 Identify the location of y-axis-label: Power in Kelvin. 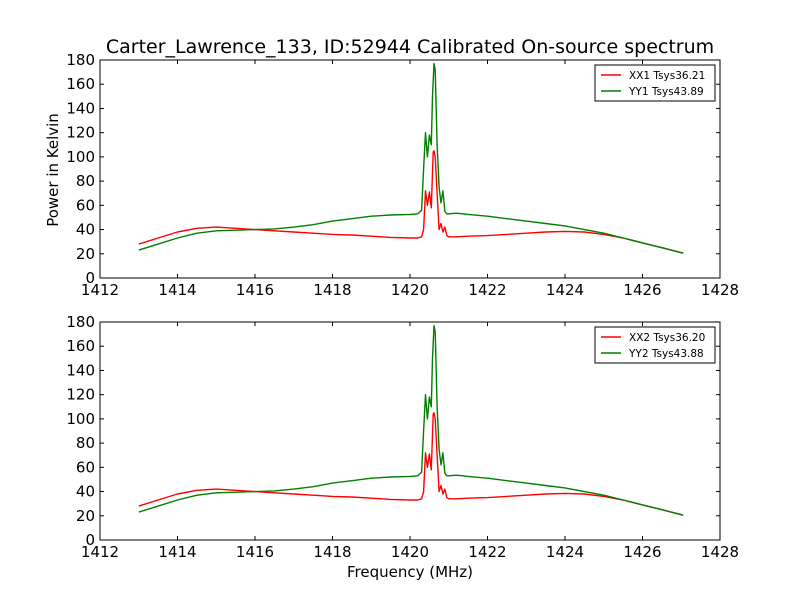
(53, 170).